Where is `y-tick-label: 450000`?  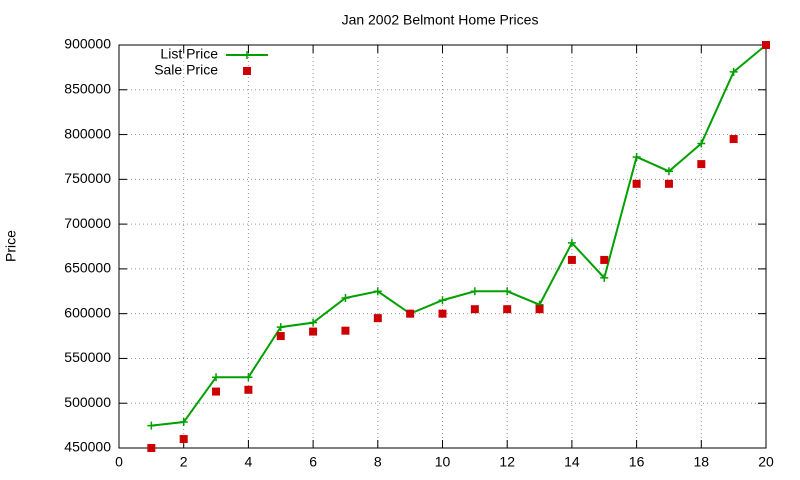
y-tick-label: 450000 is located at coordinates (87, 447).